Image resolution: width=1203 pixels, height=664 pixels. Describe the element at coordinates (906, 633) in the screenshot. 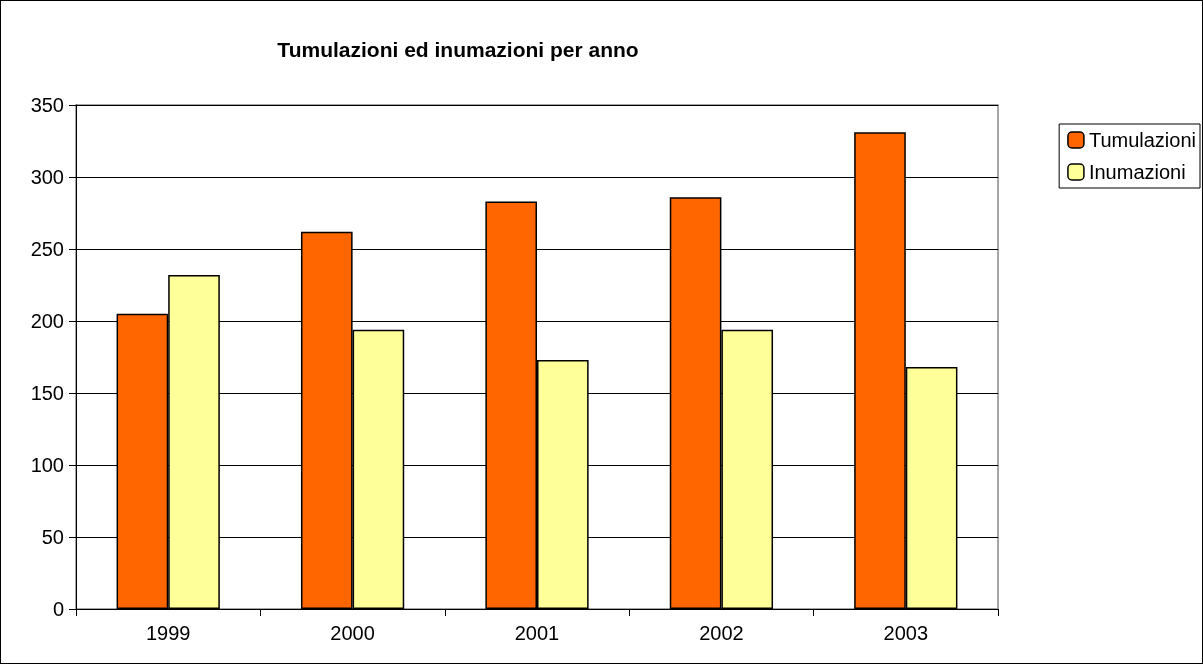

I see `x-tick-label: 2003` at that location.